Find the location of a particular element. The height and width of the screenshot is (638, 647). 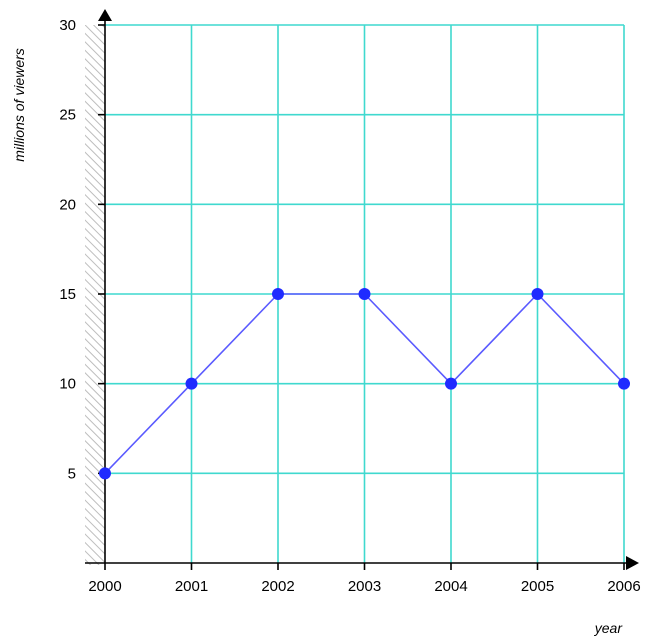

x-tick-label: 2004 is located at coordinates (450, 586).